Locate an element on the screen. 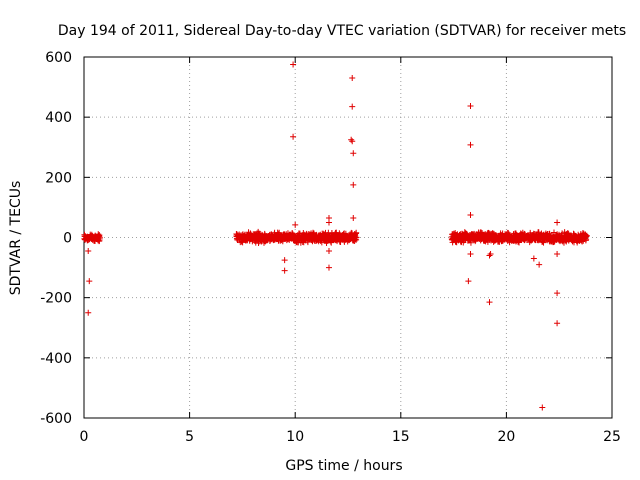  y-tick-label: -200 is located at coordinates (56, 299).